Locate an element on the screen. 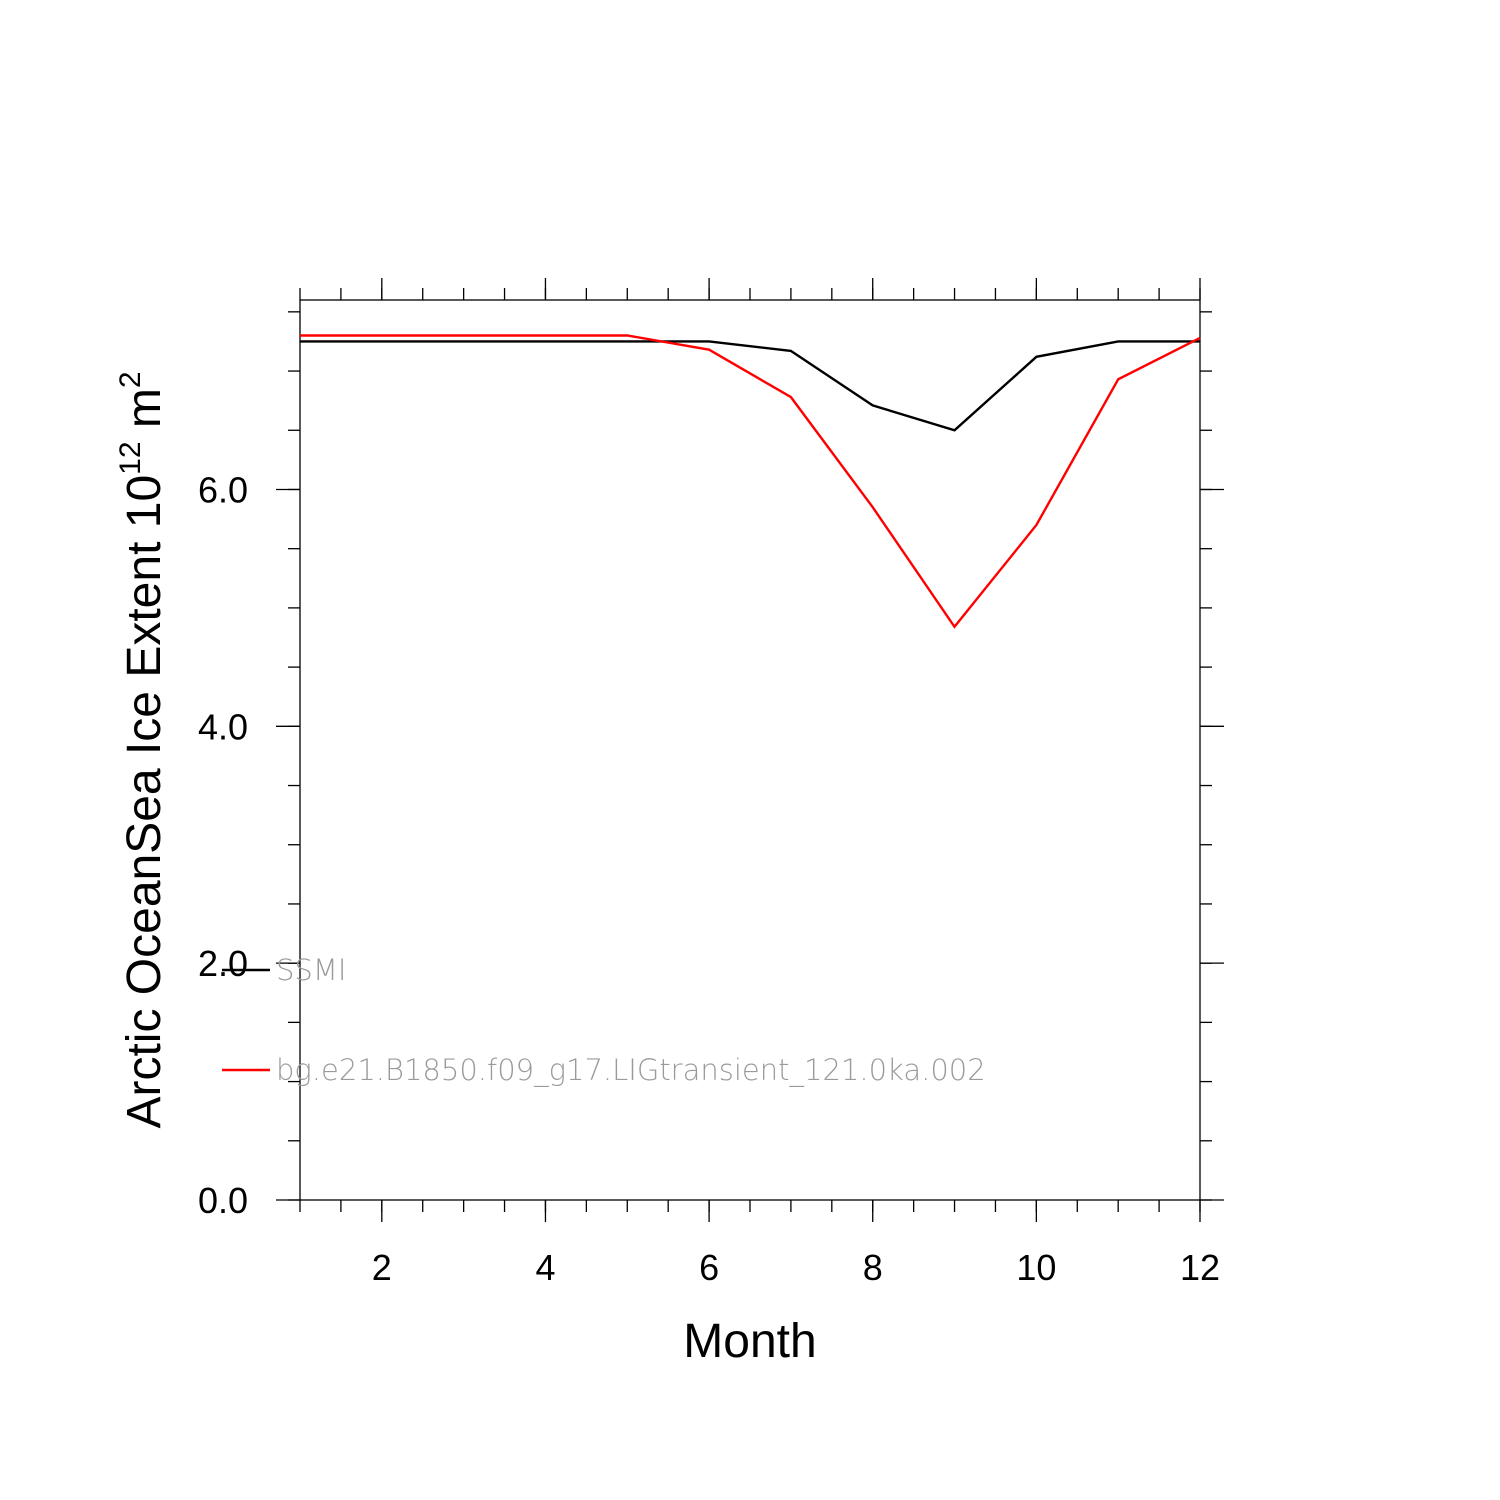  x-tick-label: 12 is located at coordinates (1200, 1267).